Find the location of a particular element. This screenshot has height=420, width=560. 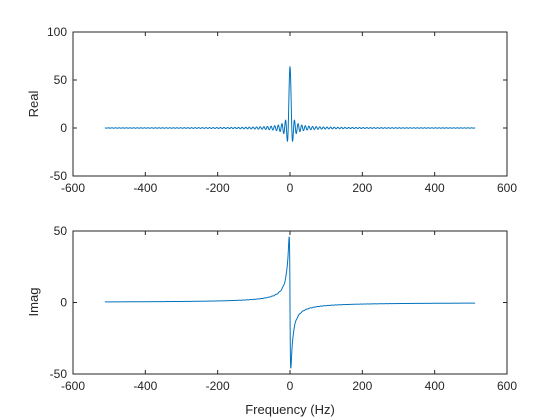

series-line-real is located at coordinates (290, 103).